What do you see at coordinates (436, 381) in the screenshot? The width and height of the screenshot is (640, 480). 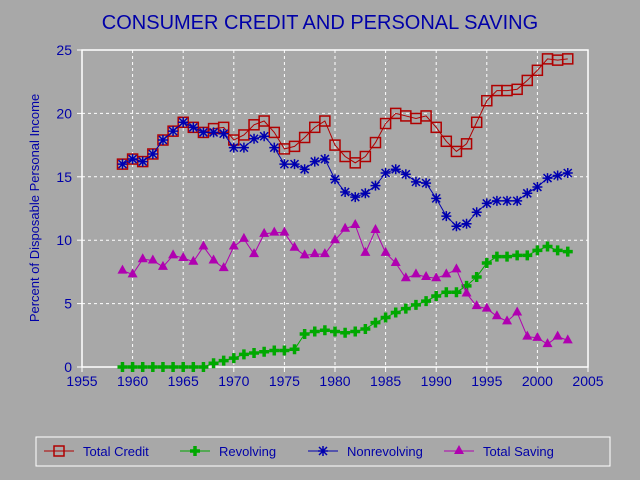 I see `x-tick-label: 1990` at bounding box center [436, 381].